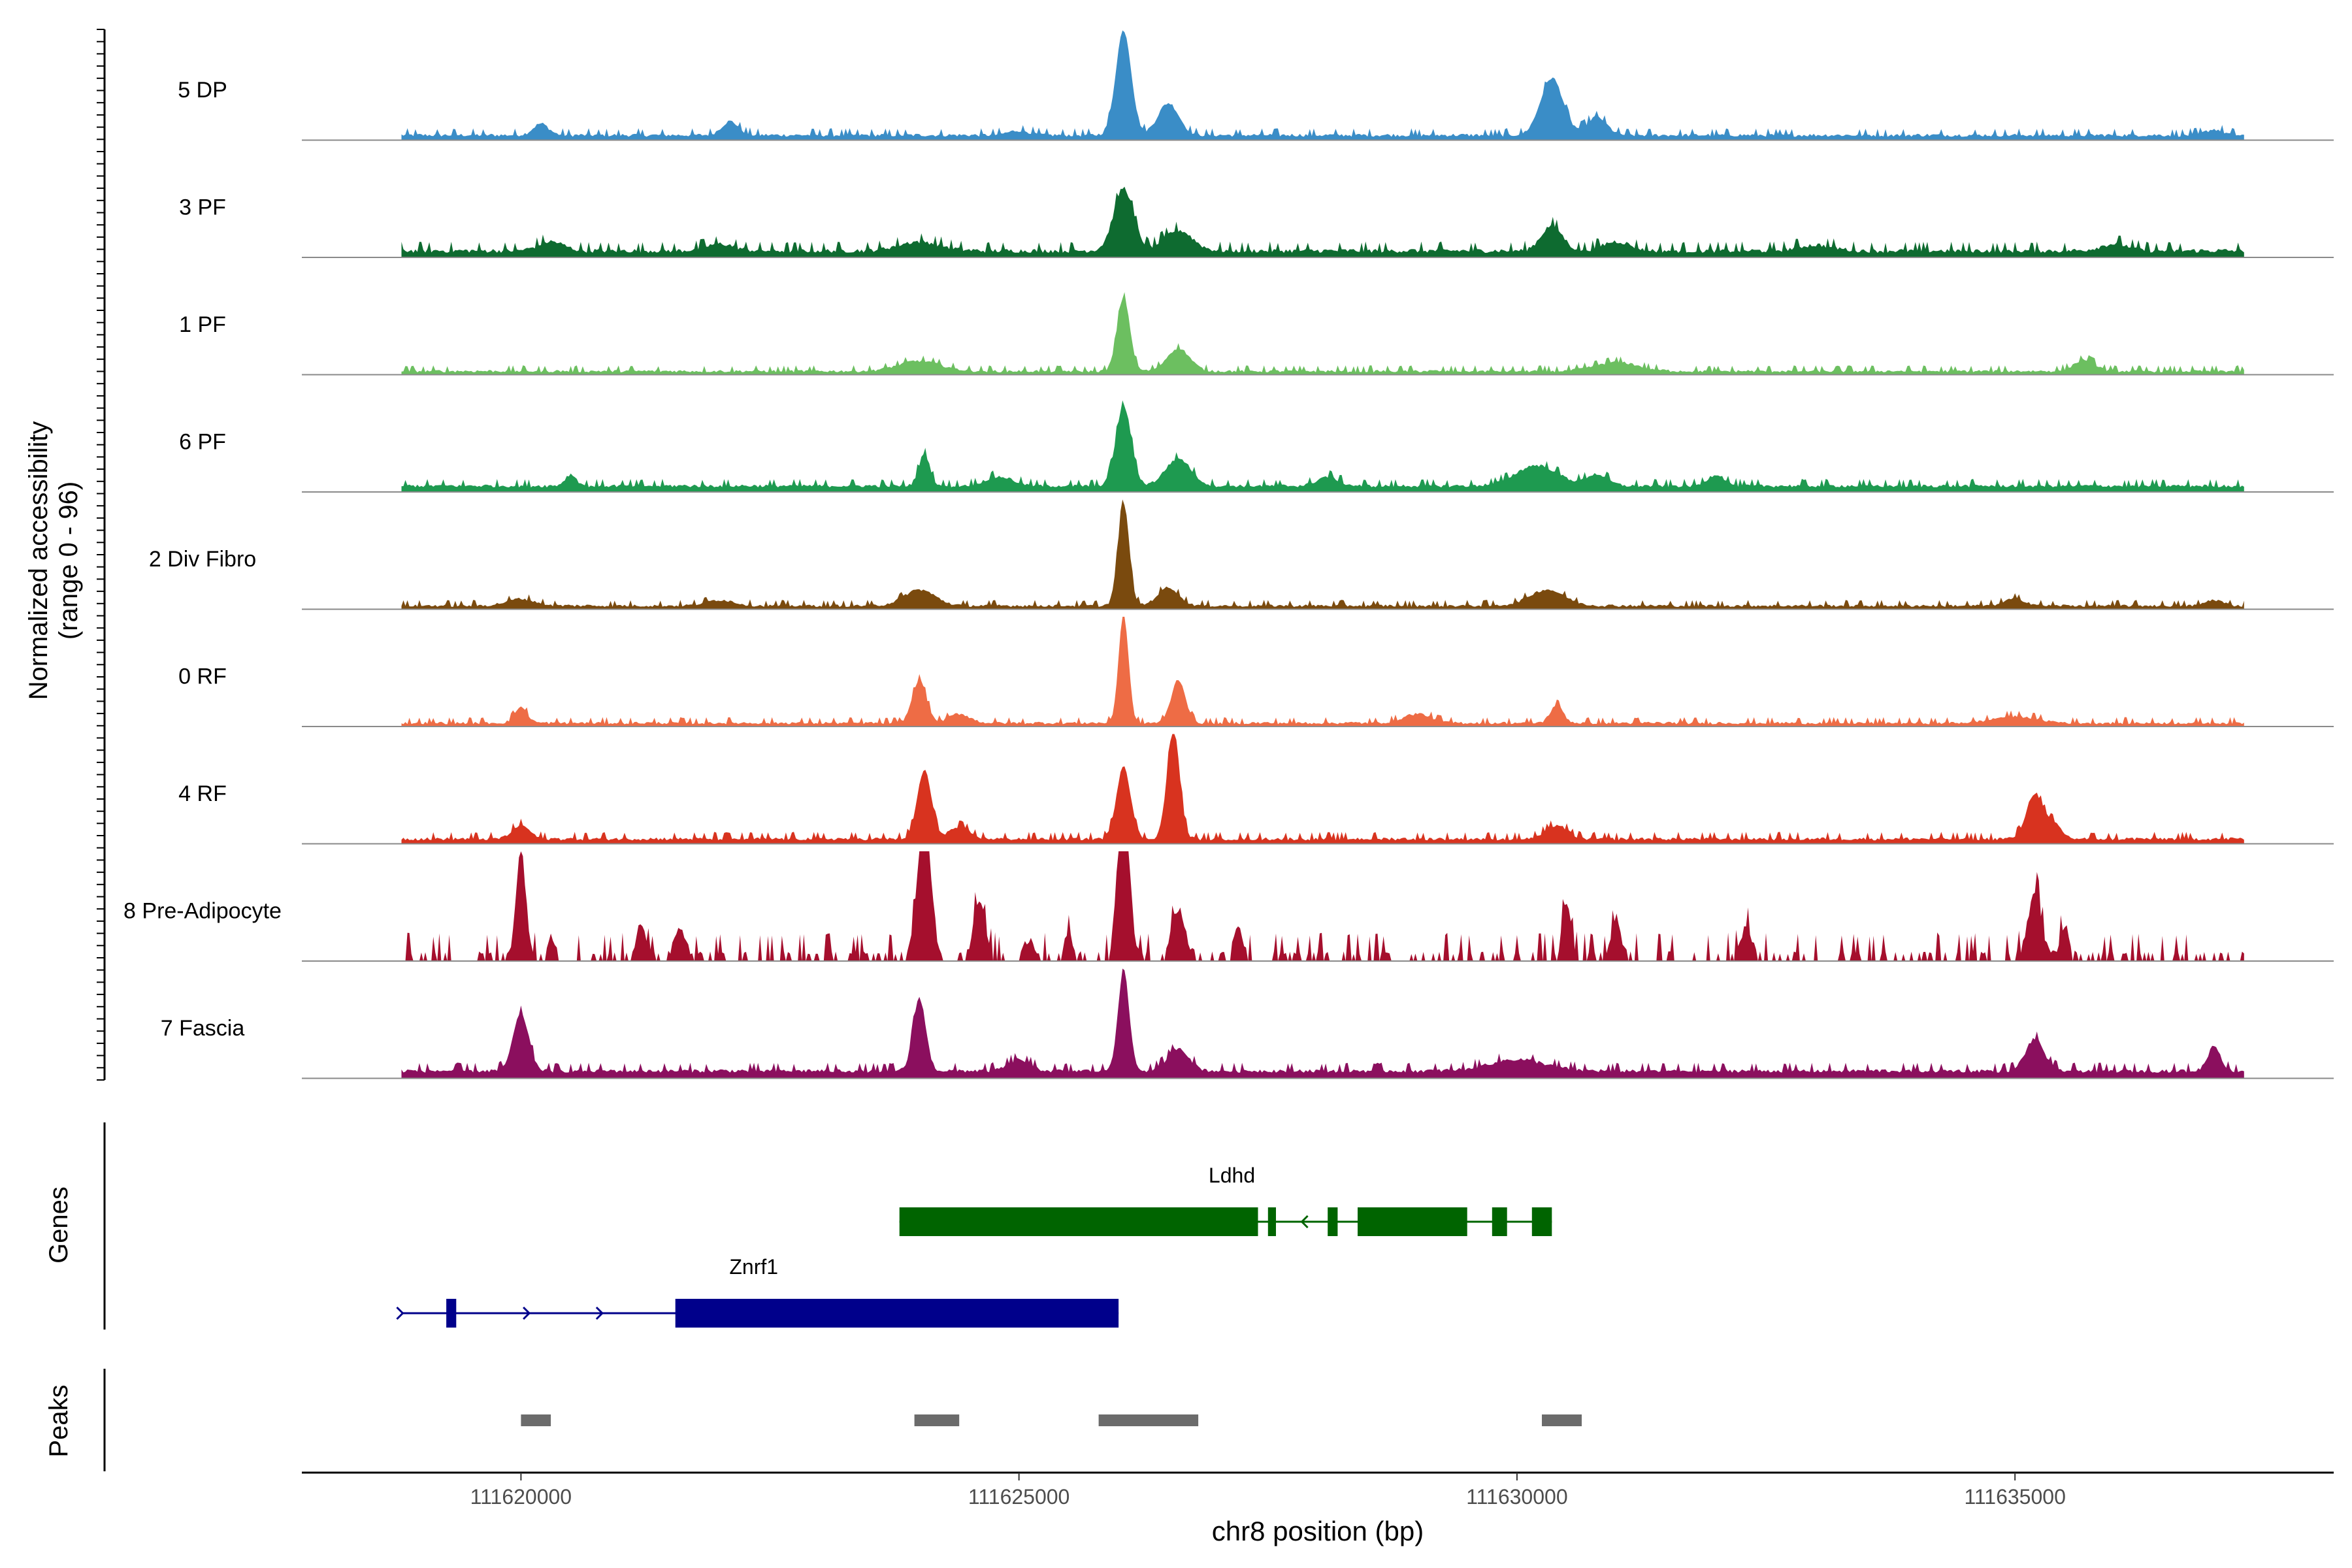  Describe the element at coordinates (202, 559) in the screenshot. I see `track-label: 2 Div Fibro` at that location.